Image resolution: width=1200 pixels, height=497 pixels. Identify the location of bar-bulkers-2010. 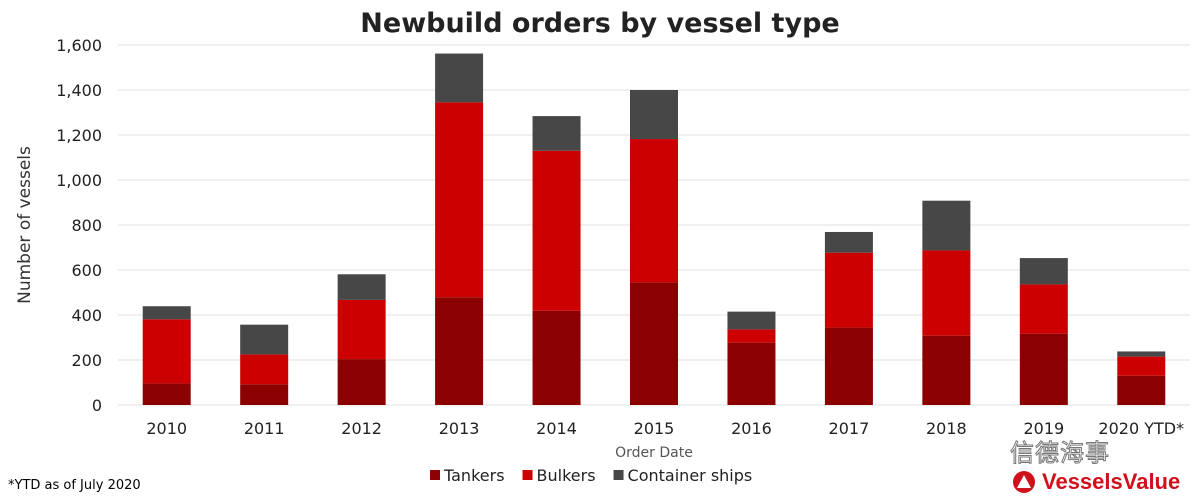
(166, 351).